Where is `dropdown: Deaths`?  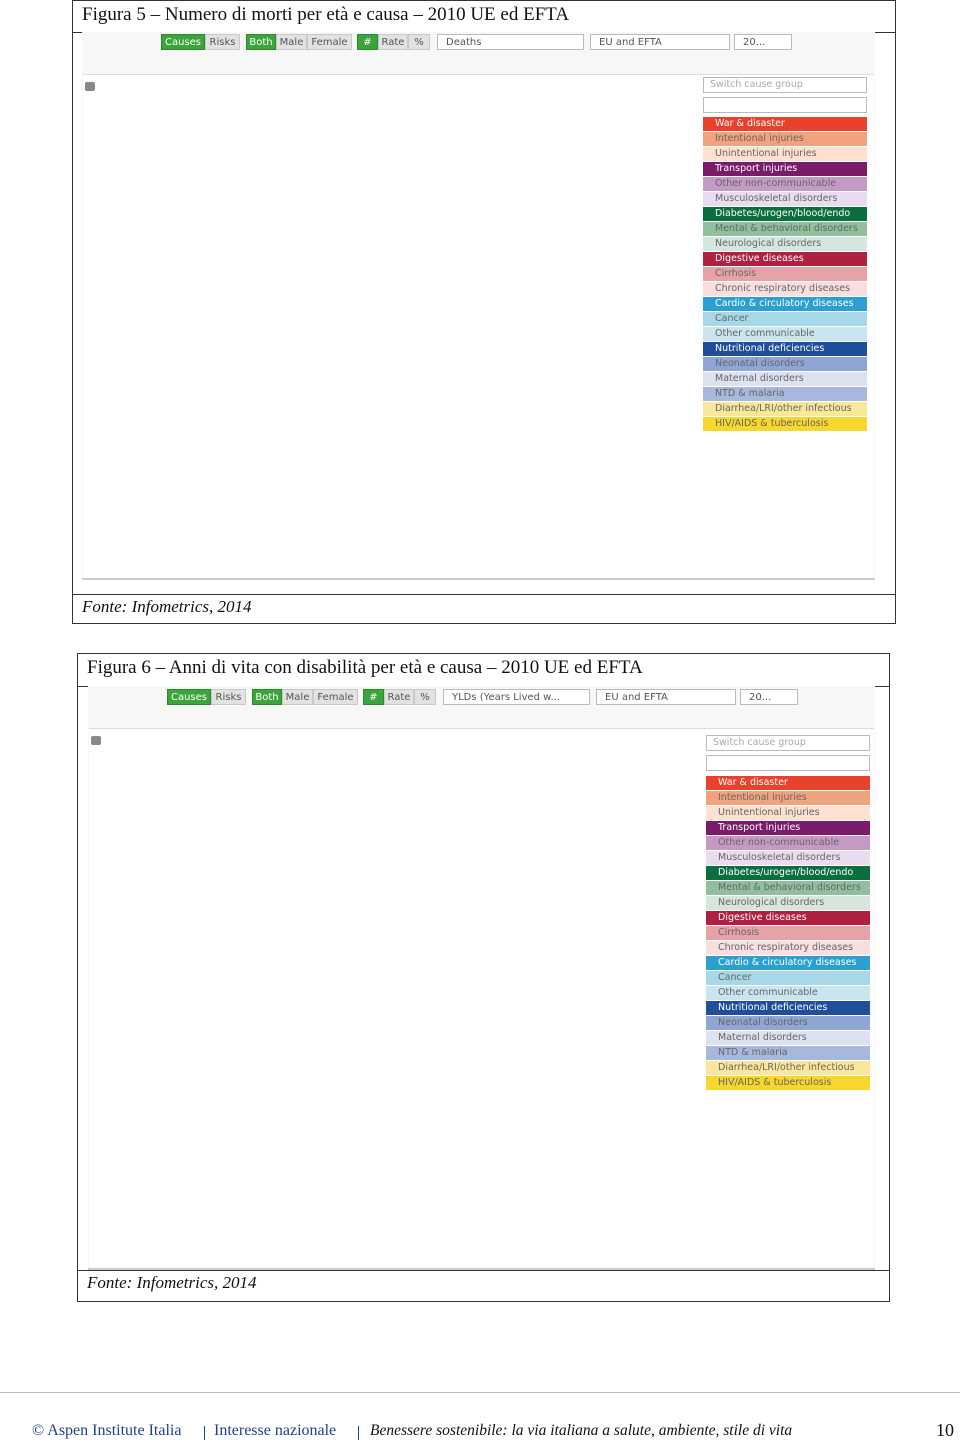
dropdown: Deaths is located at coordinates (510, 42).